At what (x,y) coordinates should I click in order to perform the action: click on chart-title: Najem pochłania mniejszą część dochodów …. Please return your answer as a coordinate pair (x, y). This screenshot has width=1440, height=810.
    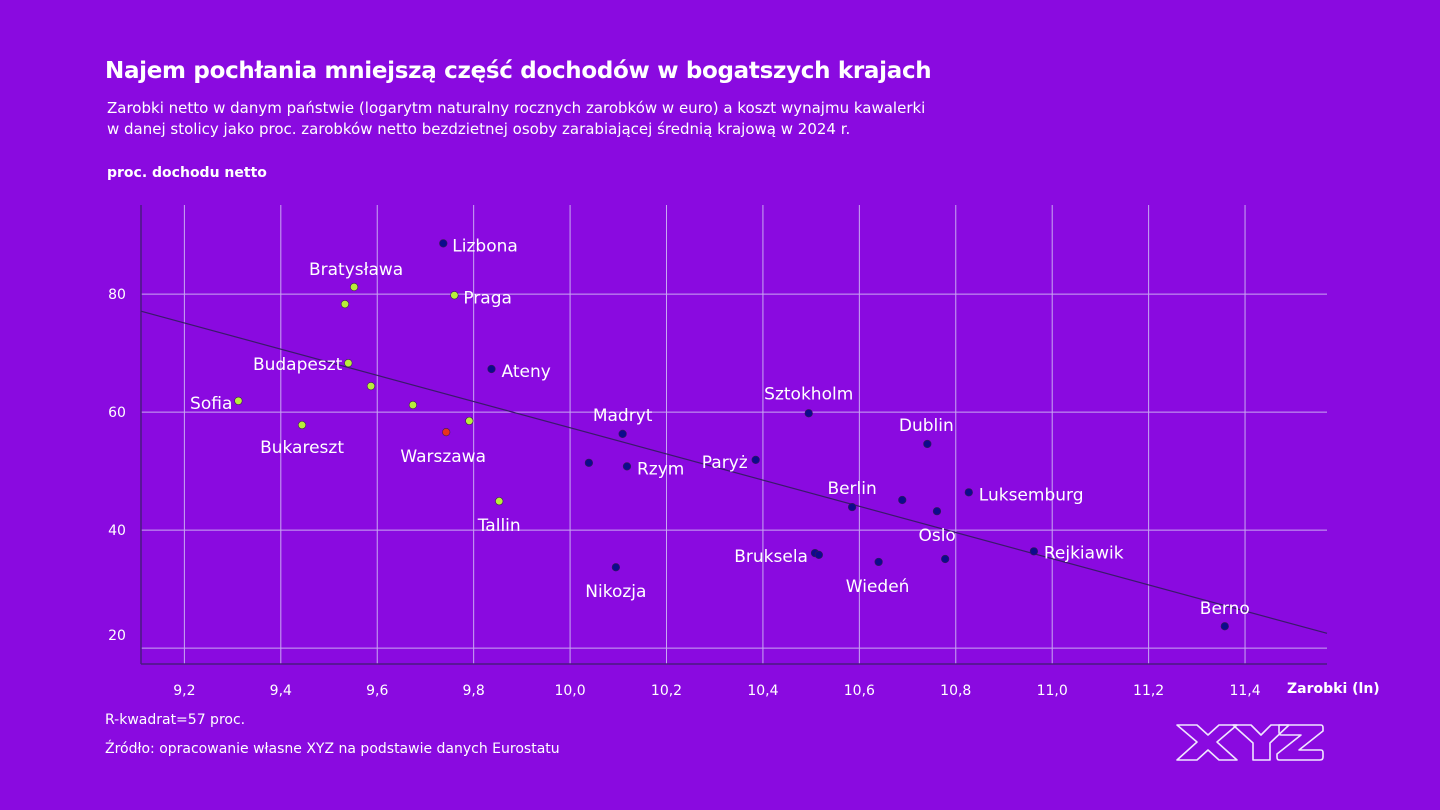
    Looking at the image, I should click on (518, 71).